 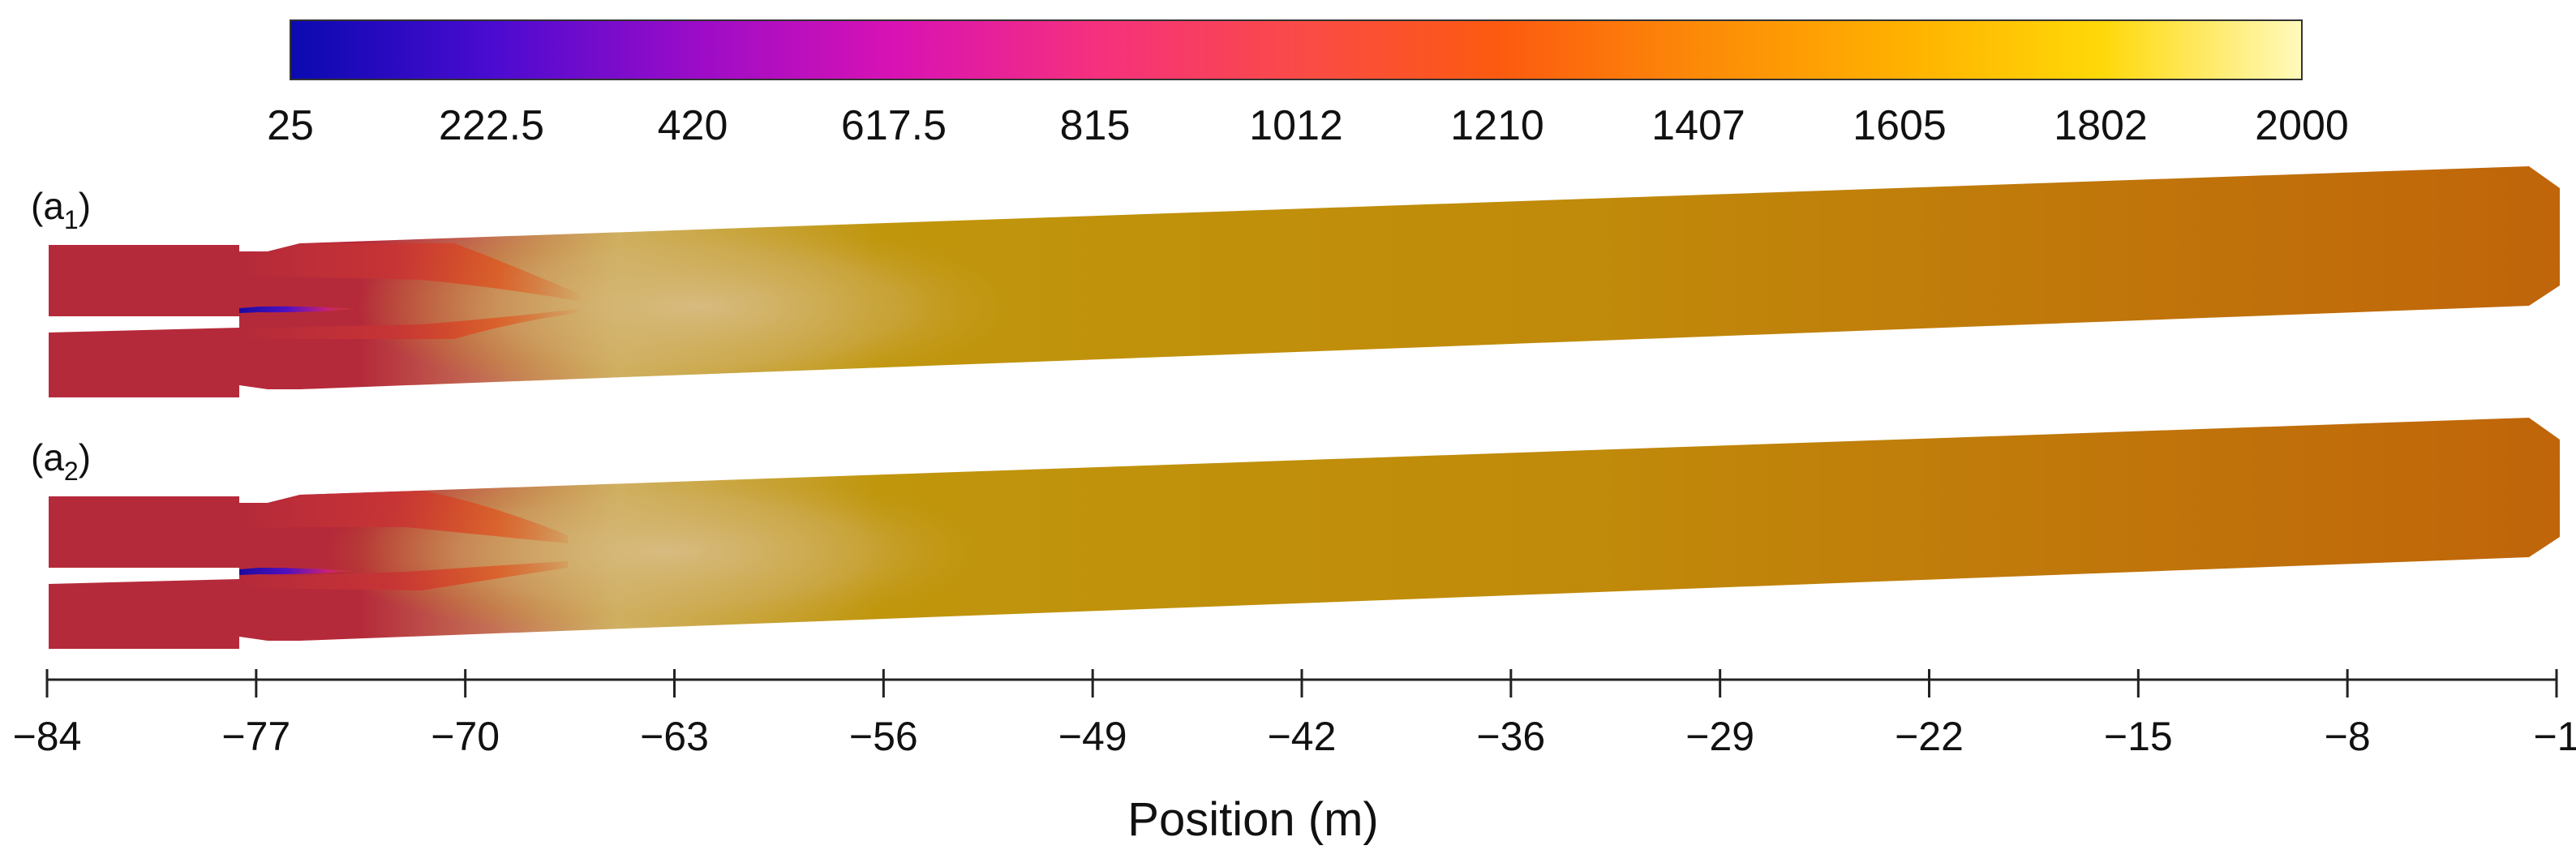 I want to click on axis-tick-labels: −84 −77 −70 −63 −56 −49 −42 −36 −29 −22 −15 −8 −1, so click(x=1294, y=736).